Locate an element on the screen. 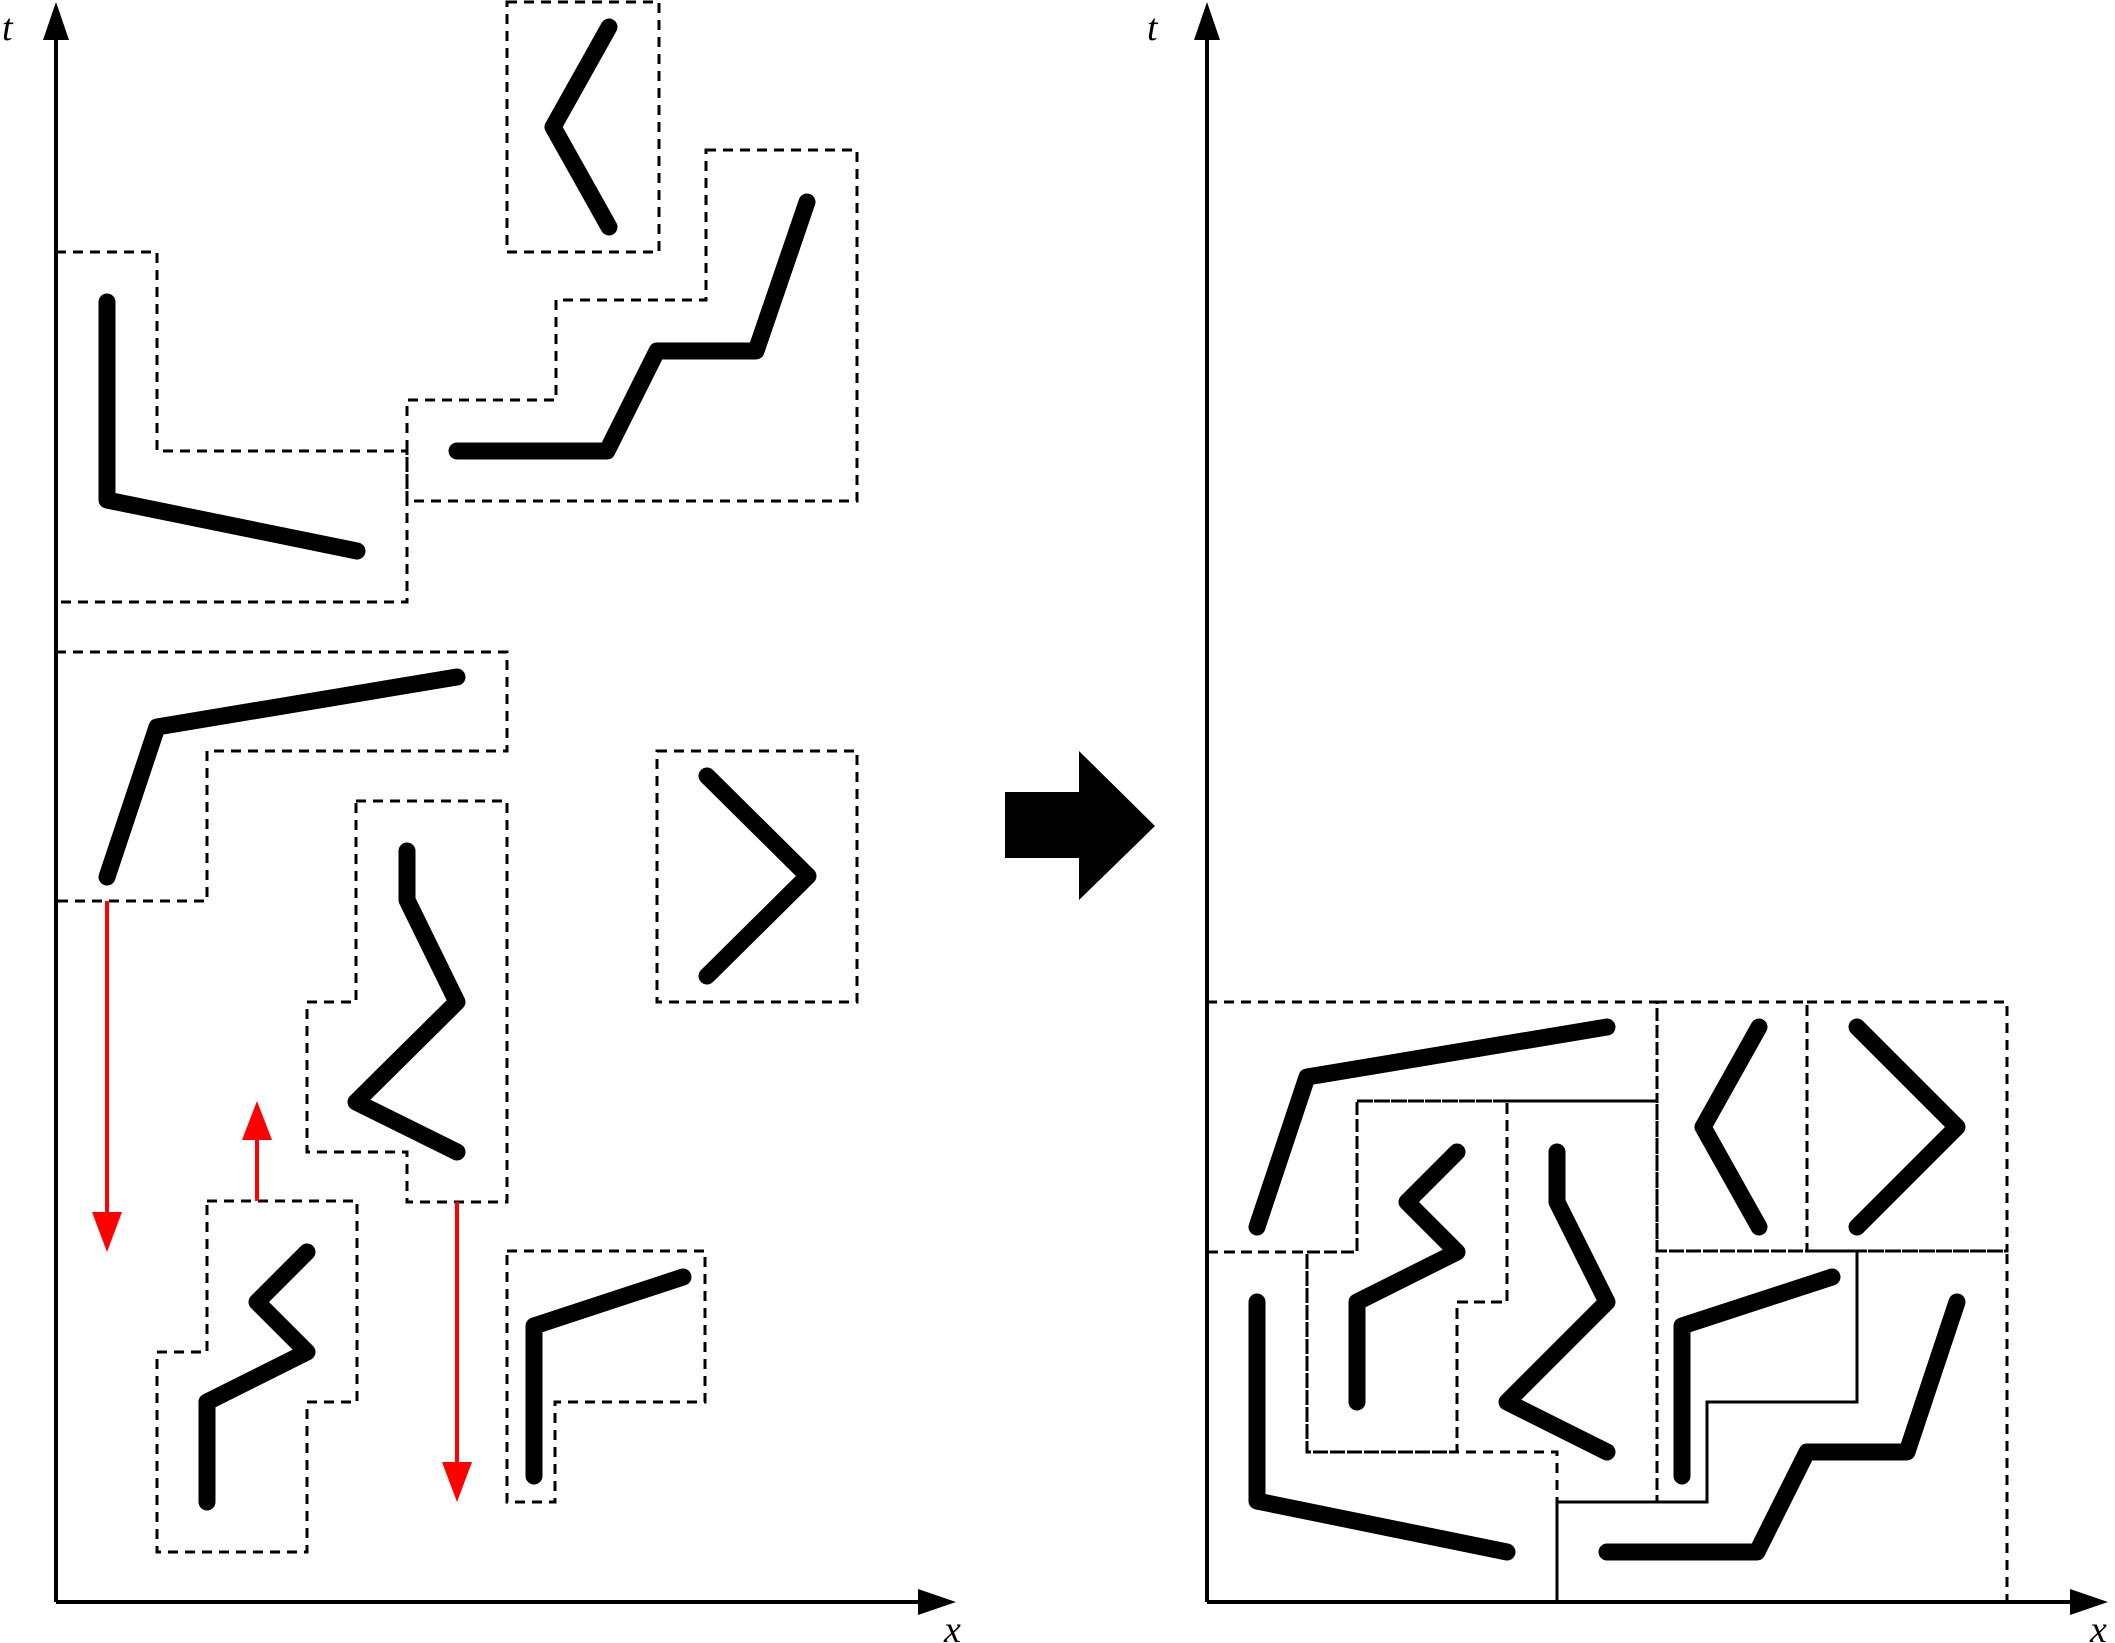 This screenshot has height=1643, width=2115. right-paths is located at coordinates (1607, 1289).